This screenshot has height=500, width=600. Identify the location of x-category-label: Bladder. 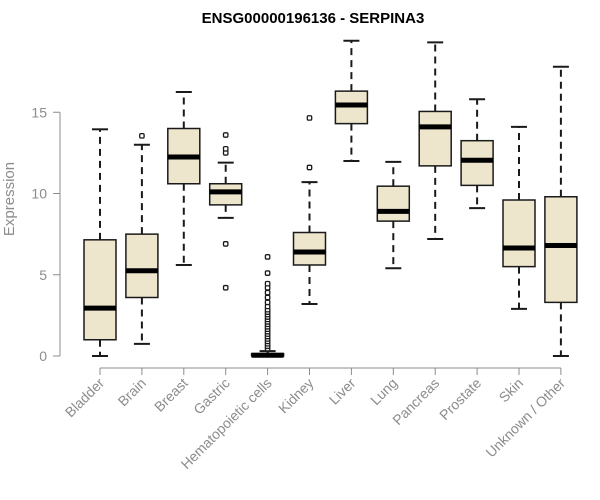
(85, 398).